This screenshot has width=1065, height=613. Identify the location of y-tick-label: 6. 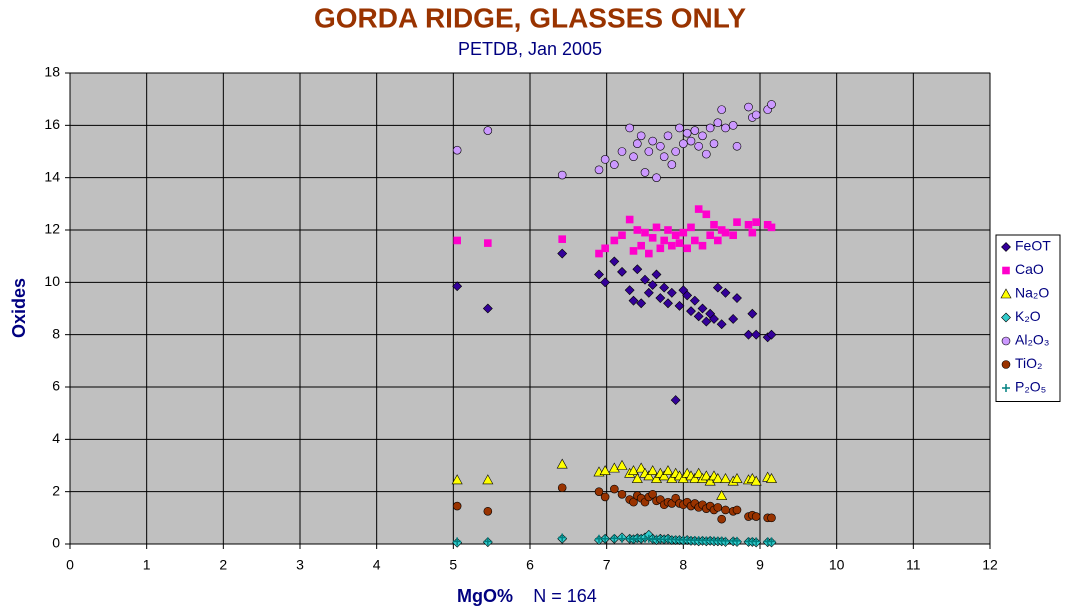
(56, 386).